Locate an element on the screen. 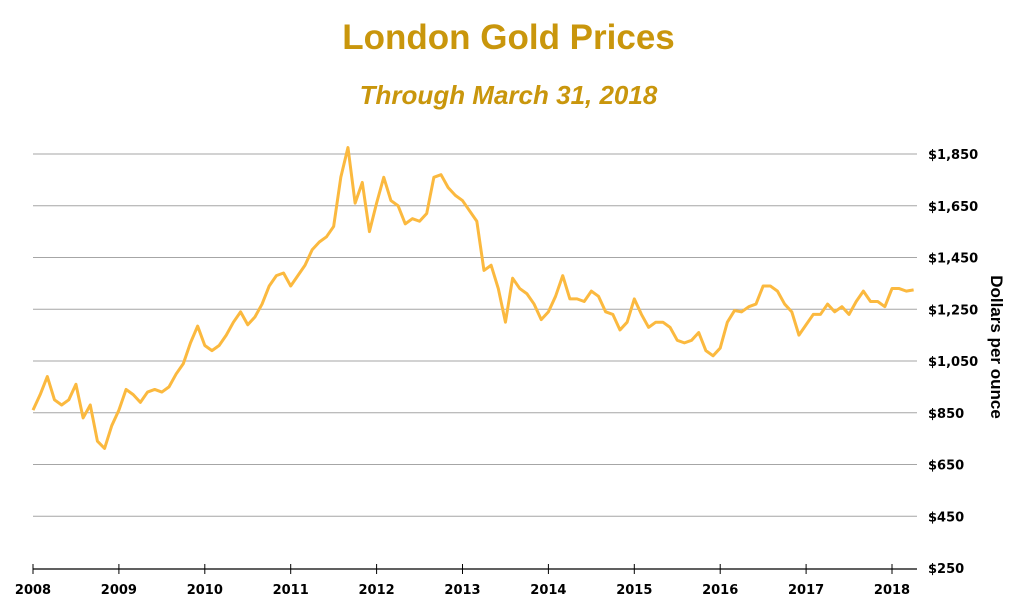 This screenshot has height=605, width=1017. chart-title: London Gold Prices is located at coordinates (508, 37).